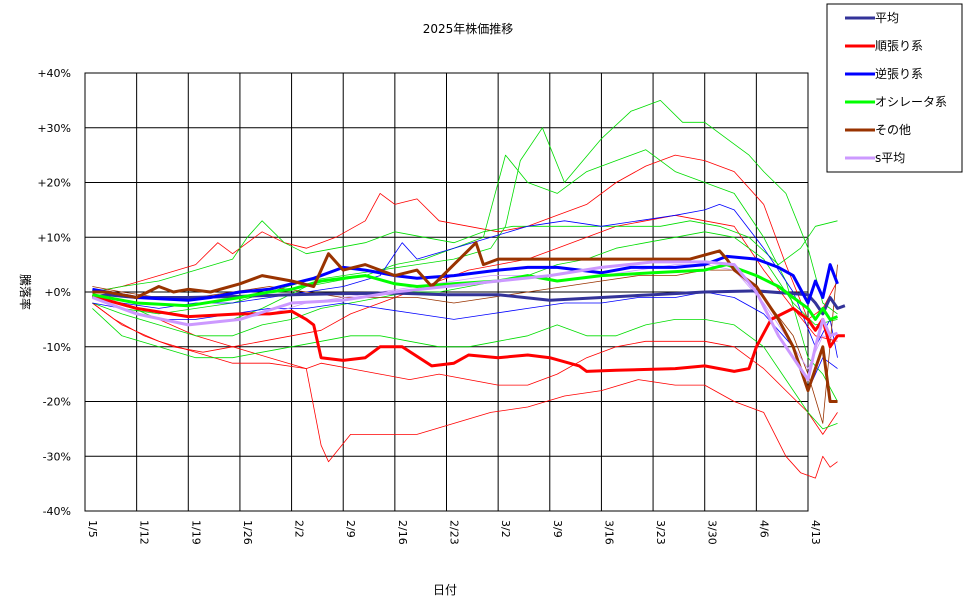 The width and height of the screenshot is (970, 604). I want to click on y-tick-label: +30%, so click(54, 128).